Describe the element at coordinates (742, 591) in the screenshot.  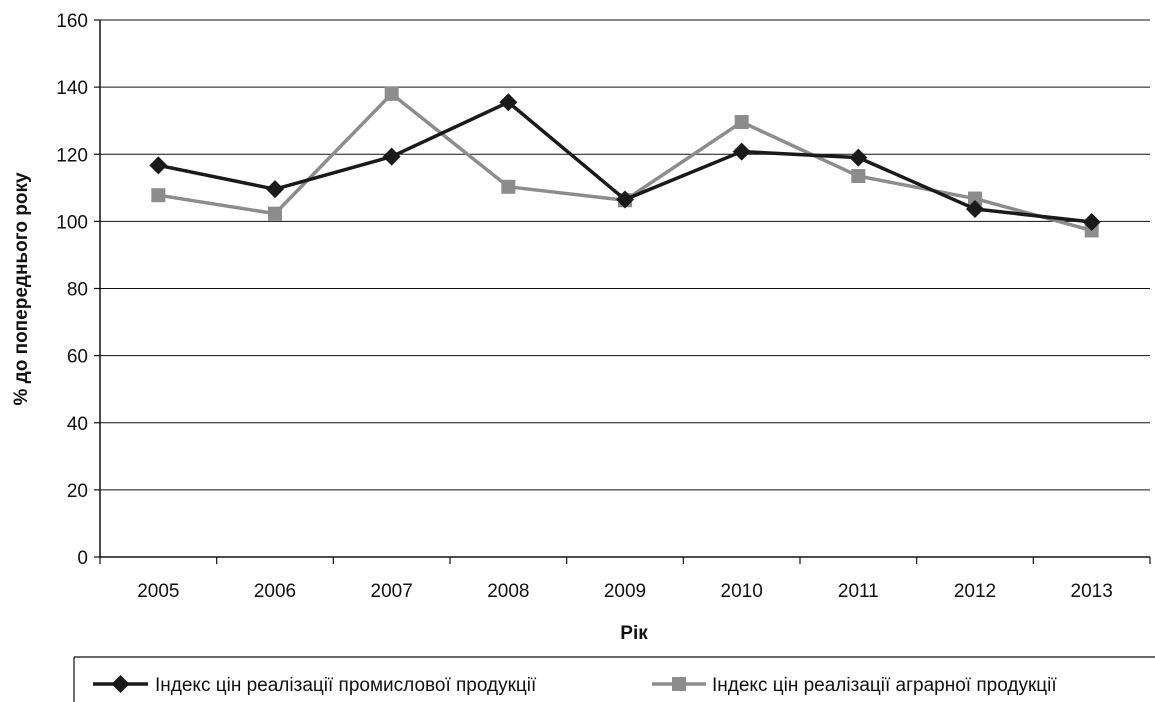
I see `x-tick-label: 2010` at that location.